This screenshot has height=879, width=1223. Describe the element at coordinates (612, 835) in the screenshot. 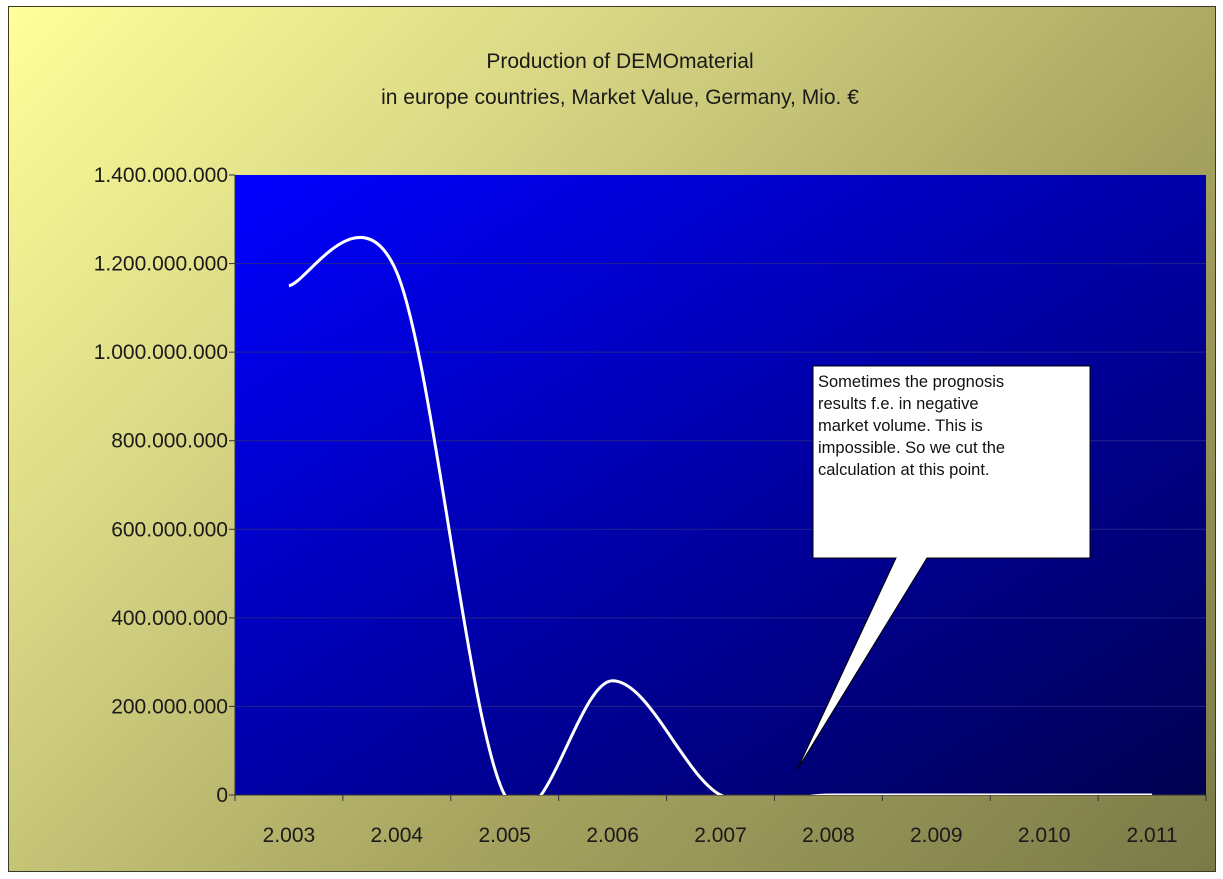

I see `x-tick-label: 2.006` at that location.